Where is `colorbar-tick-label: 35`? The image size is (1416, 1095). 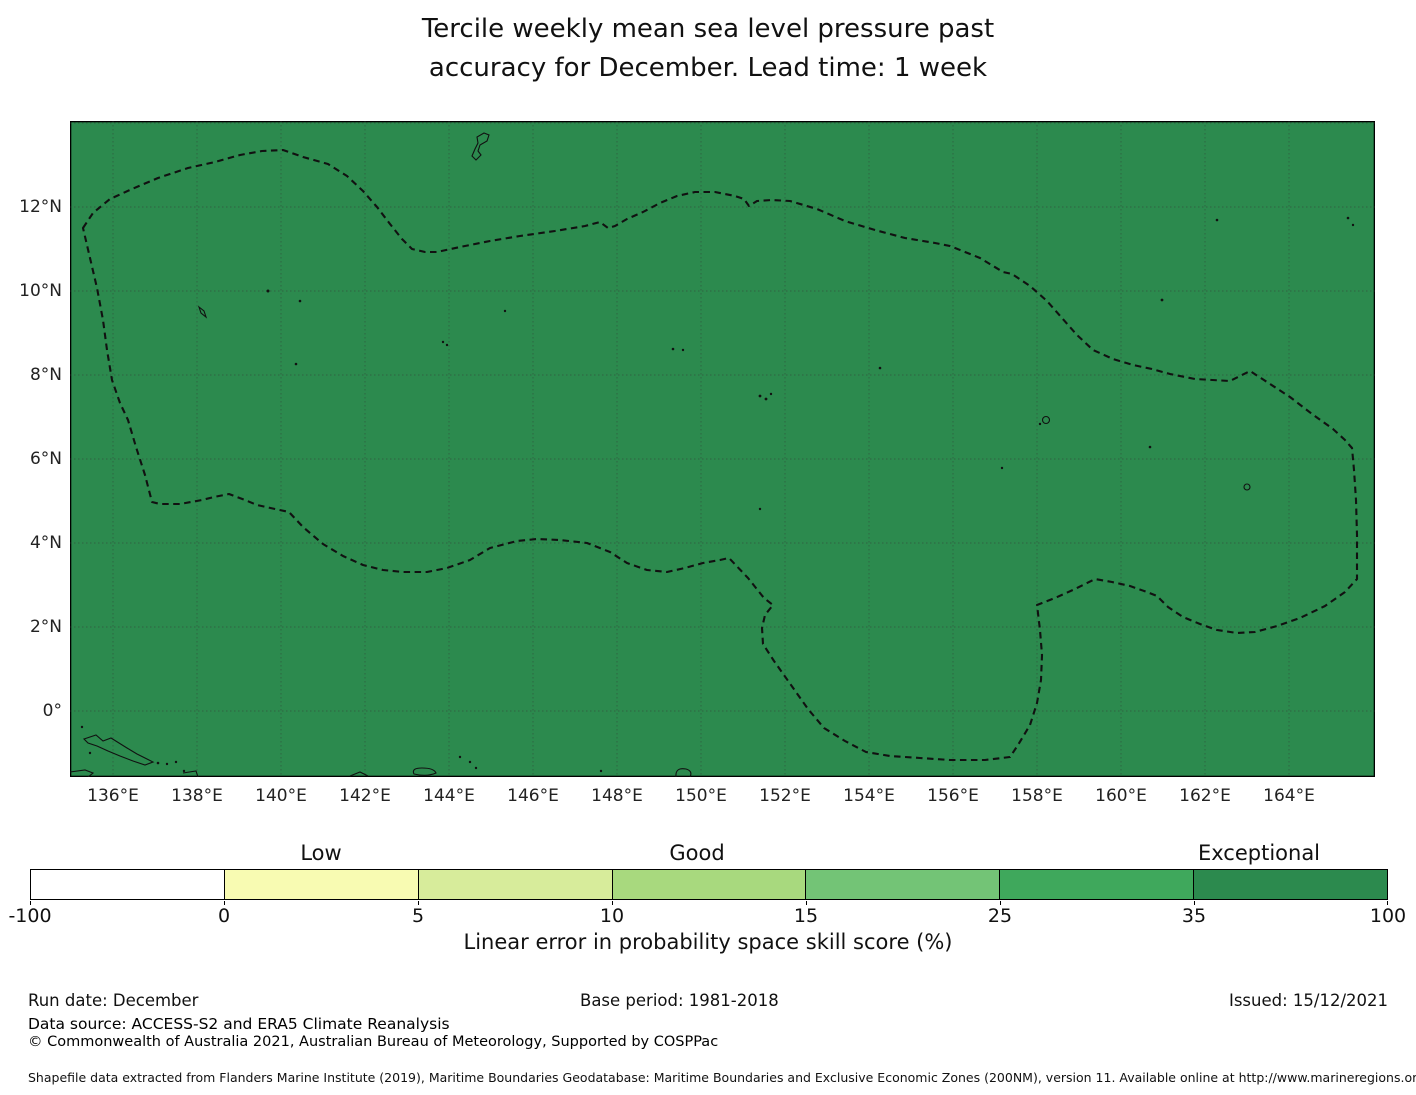 colorbar-tick-label: 35 is located at coordinates (1194, 916).